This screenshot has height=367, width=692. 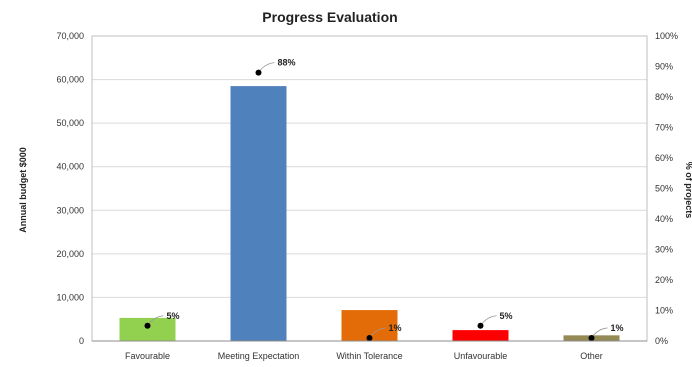 What do you see at coordinates (481, 356) in the screenshot?
I see `x-tick-label: Unfavourable` at bounding box center [481, 356].